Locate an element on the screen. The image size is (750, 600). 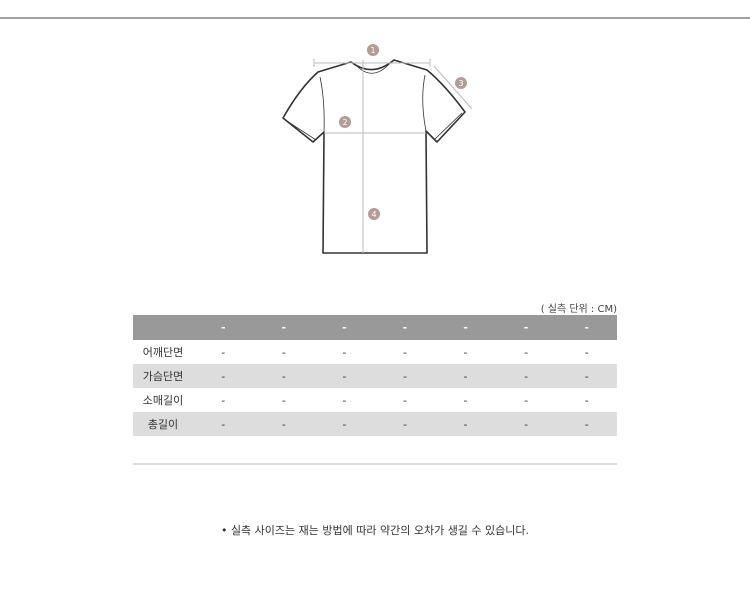
table-header-row: - - - - - - - is located at coordinates (375, 327).